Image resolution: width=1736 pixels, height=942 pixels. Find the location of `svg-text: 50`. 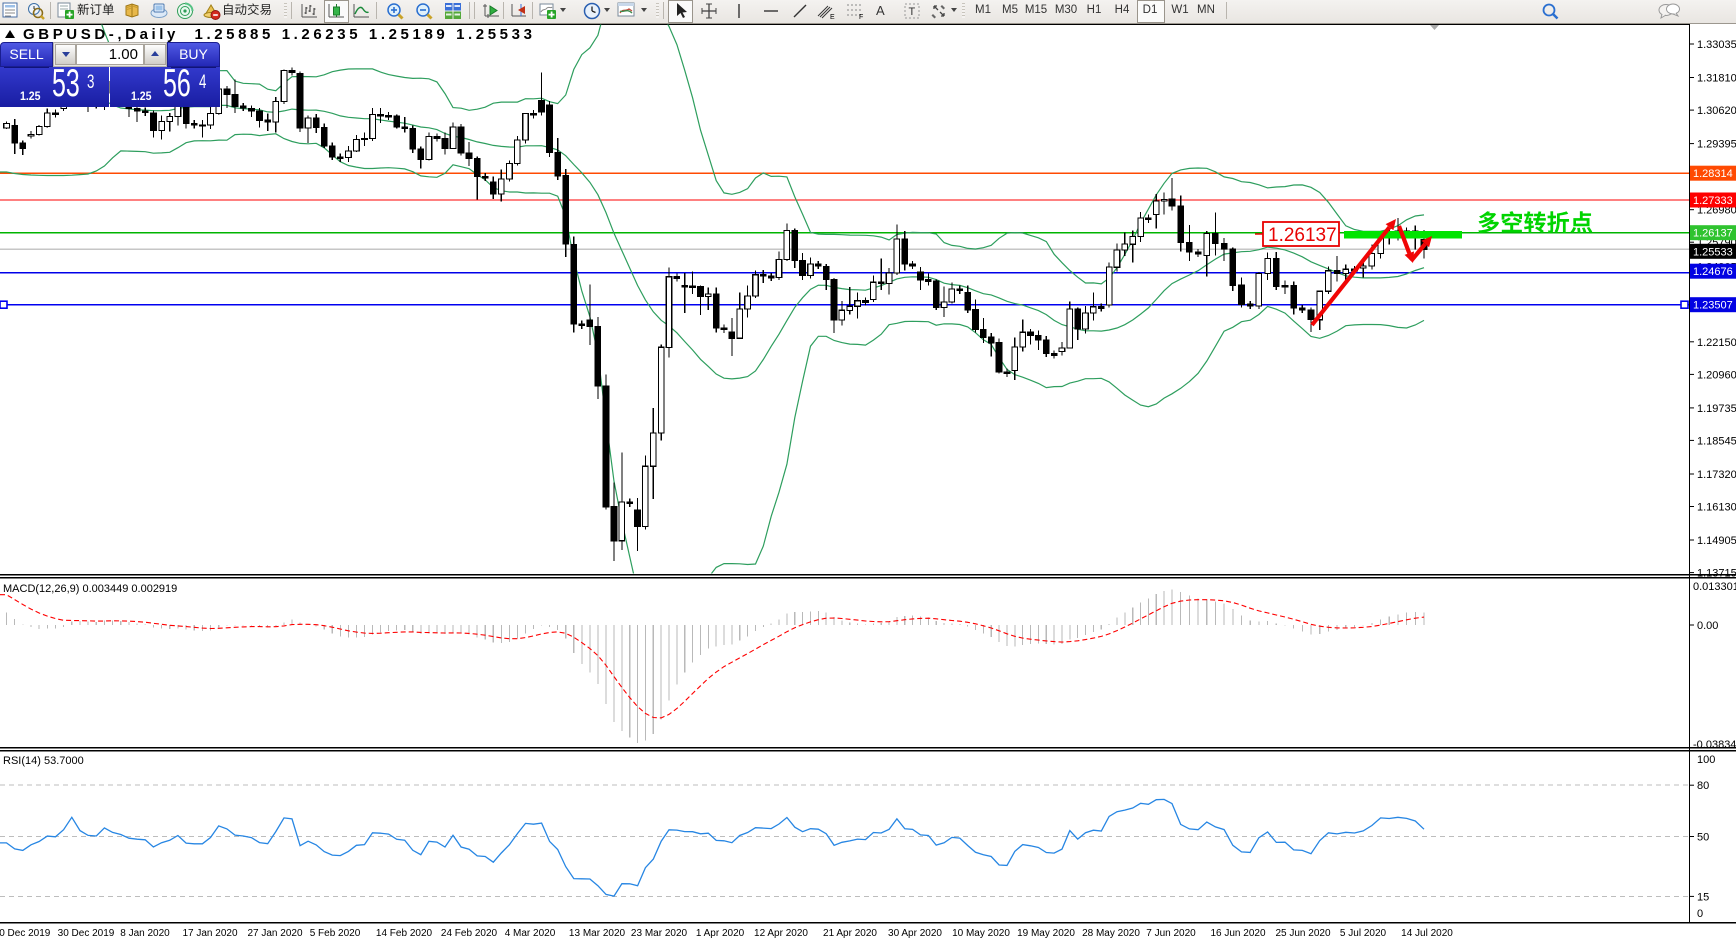

svg-text: 50 is located at coordinates (1703, 838).